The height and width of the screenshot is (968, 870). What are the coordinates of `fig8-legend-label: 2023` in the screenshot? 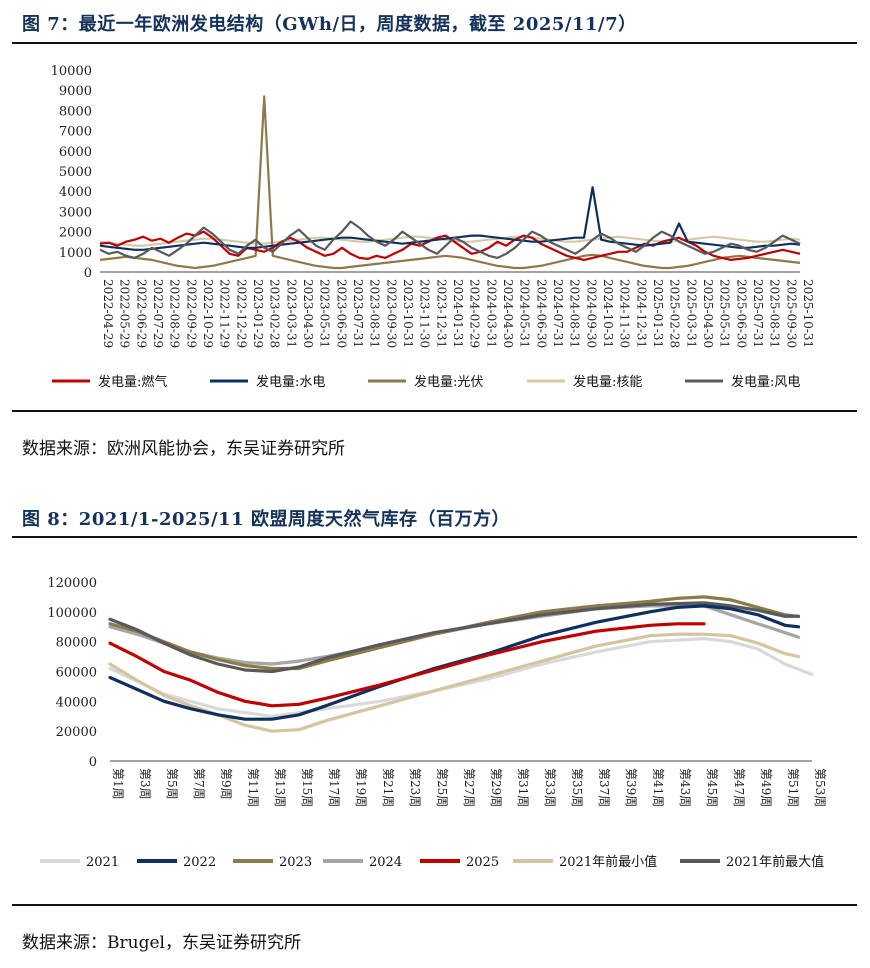 It's located at (295, 862).